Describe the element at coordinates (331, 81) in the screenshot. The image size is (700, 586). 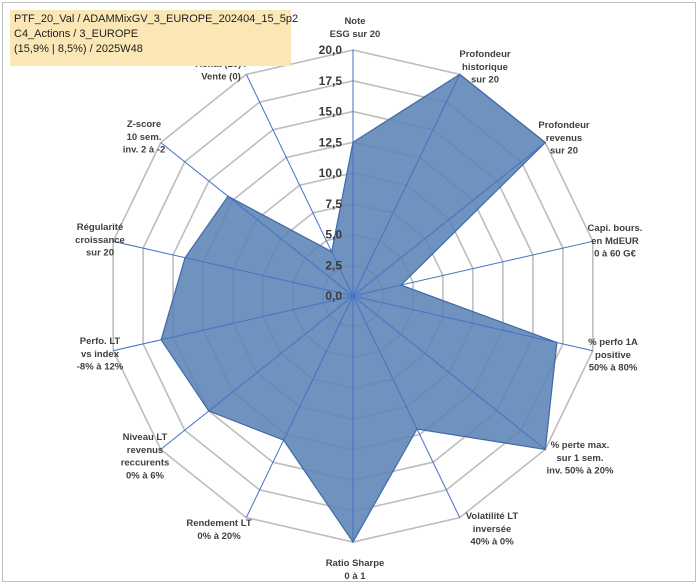
I see `tick-label-7: 17,5` at that location.